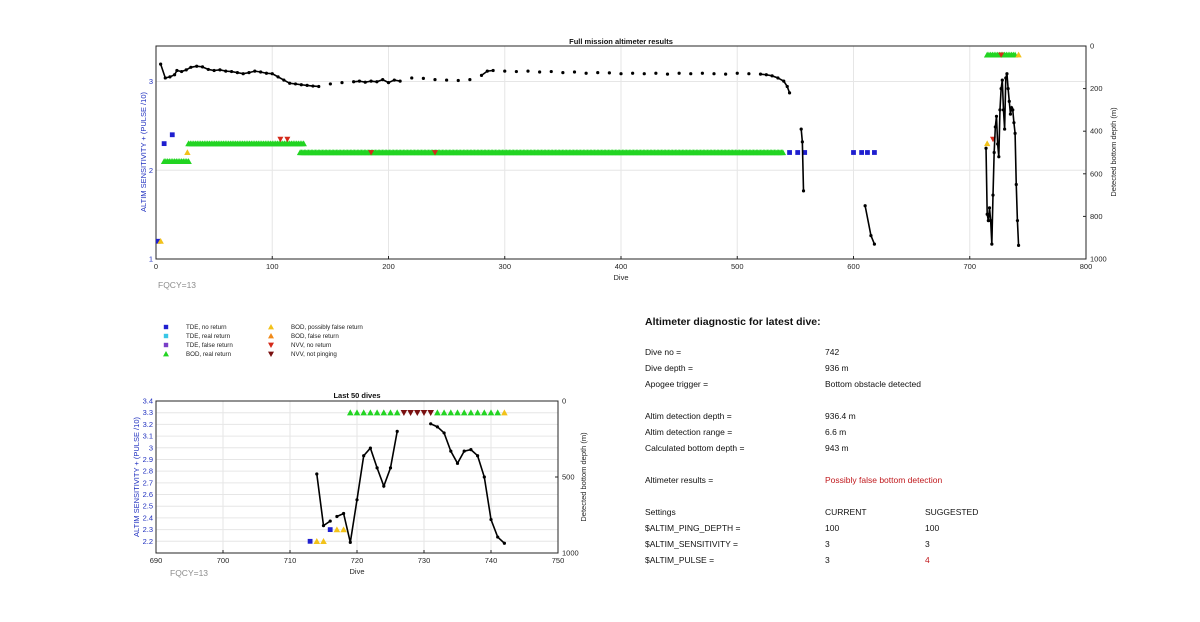  What do you see at coordinates (951, 512) in the screenshot?
I see `settings-header-suggested: SUGGESTED` at bounding box center [951, 512].